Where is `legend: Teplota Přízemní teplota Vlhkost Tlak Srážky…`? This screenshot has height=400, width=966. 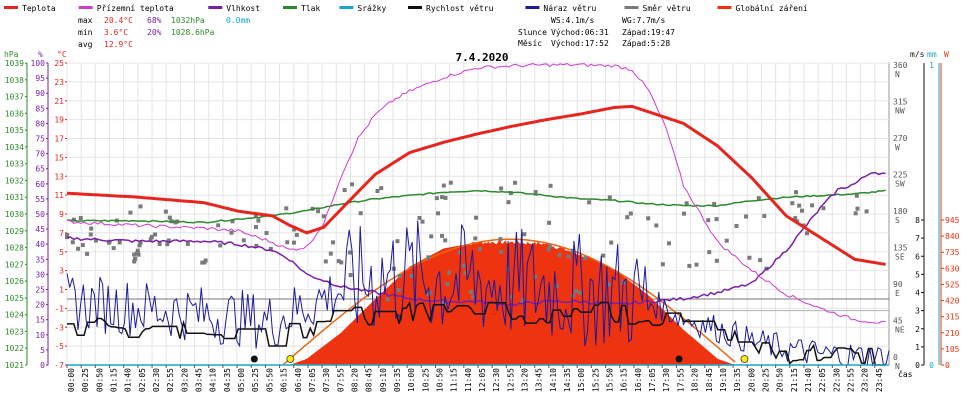
legend: Teplota Přízemní teplota Vlhkost Tlak Srážky… is located at coordinates (406, 8).